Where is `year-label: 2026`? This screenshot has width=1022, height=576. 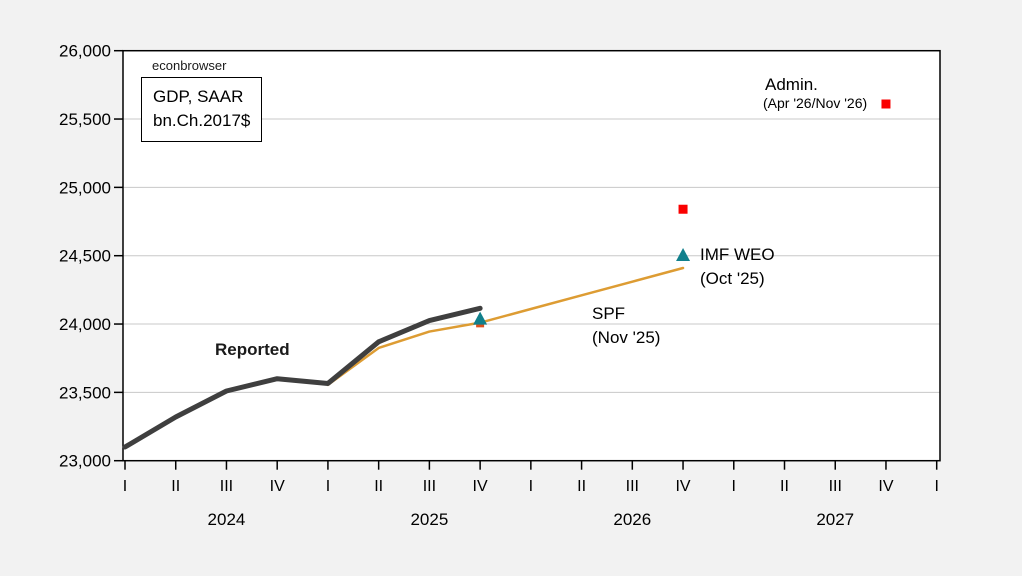 year-label: 2026 is located at coordinates (632, 519).